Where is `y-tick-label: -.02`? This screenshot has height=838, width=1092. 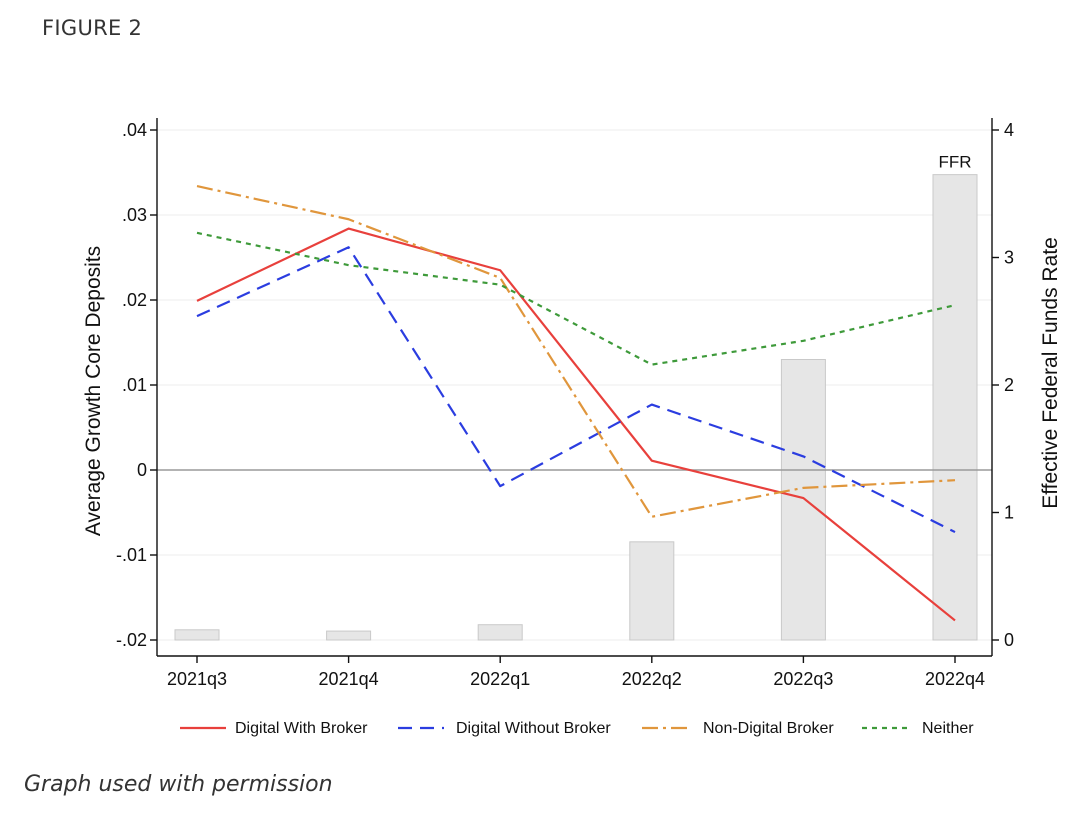
y-tick-label: -.02 is located at coordinates (131, 640).